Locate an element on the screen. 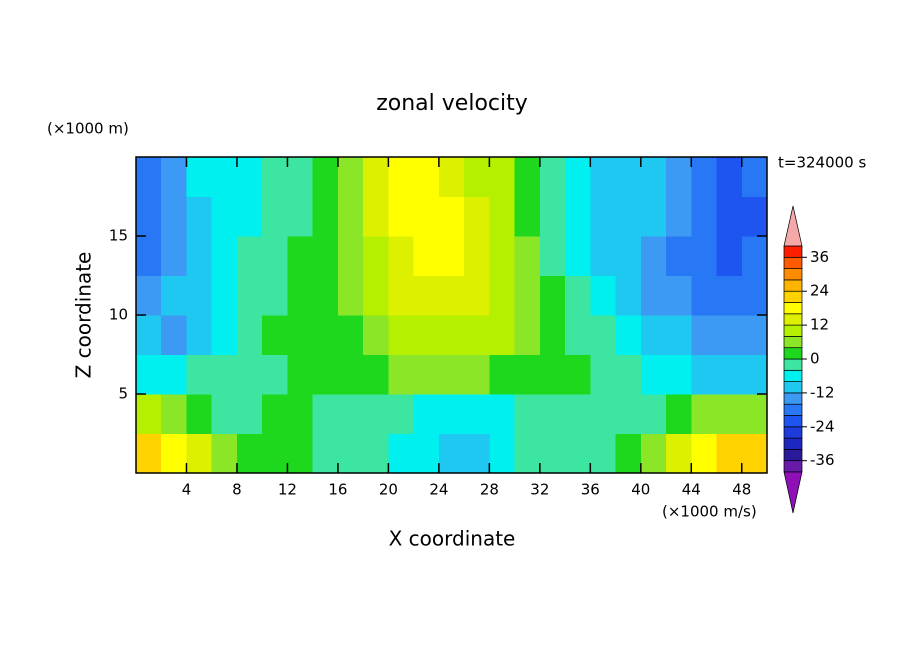 The image size is (904, 654). y-tick-label: 15 is located at coordinates (118, 236).